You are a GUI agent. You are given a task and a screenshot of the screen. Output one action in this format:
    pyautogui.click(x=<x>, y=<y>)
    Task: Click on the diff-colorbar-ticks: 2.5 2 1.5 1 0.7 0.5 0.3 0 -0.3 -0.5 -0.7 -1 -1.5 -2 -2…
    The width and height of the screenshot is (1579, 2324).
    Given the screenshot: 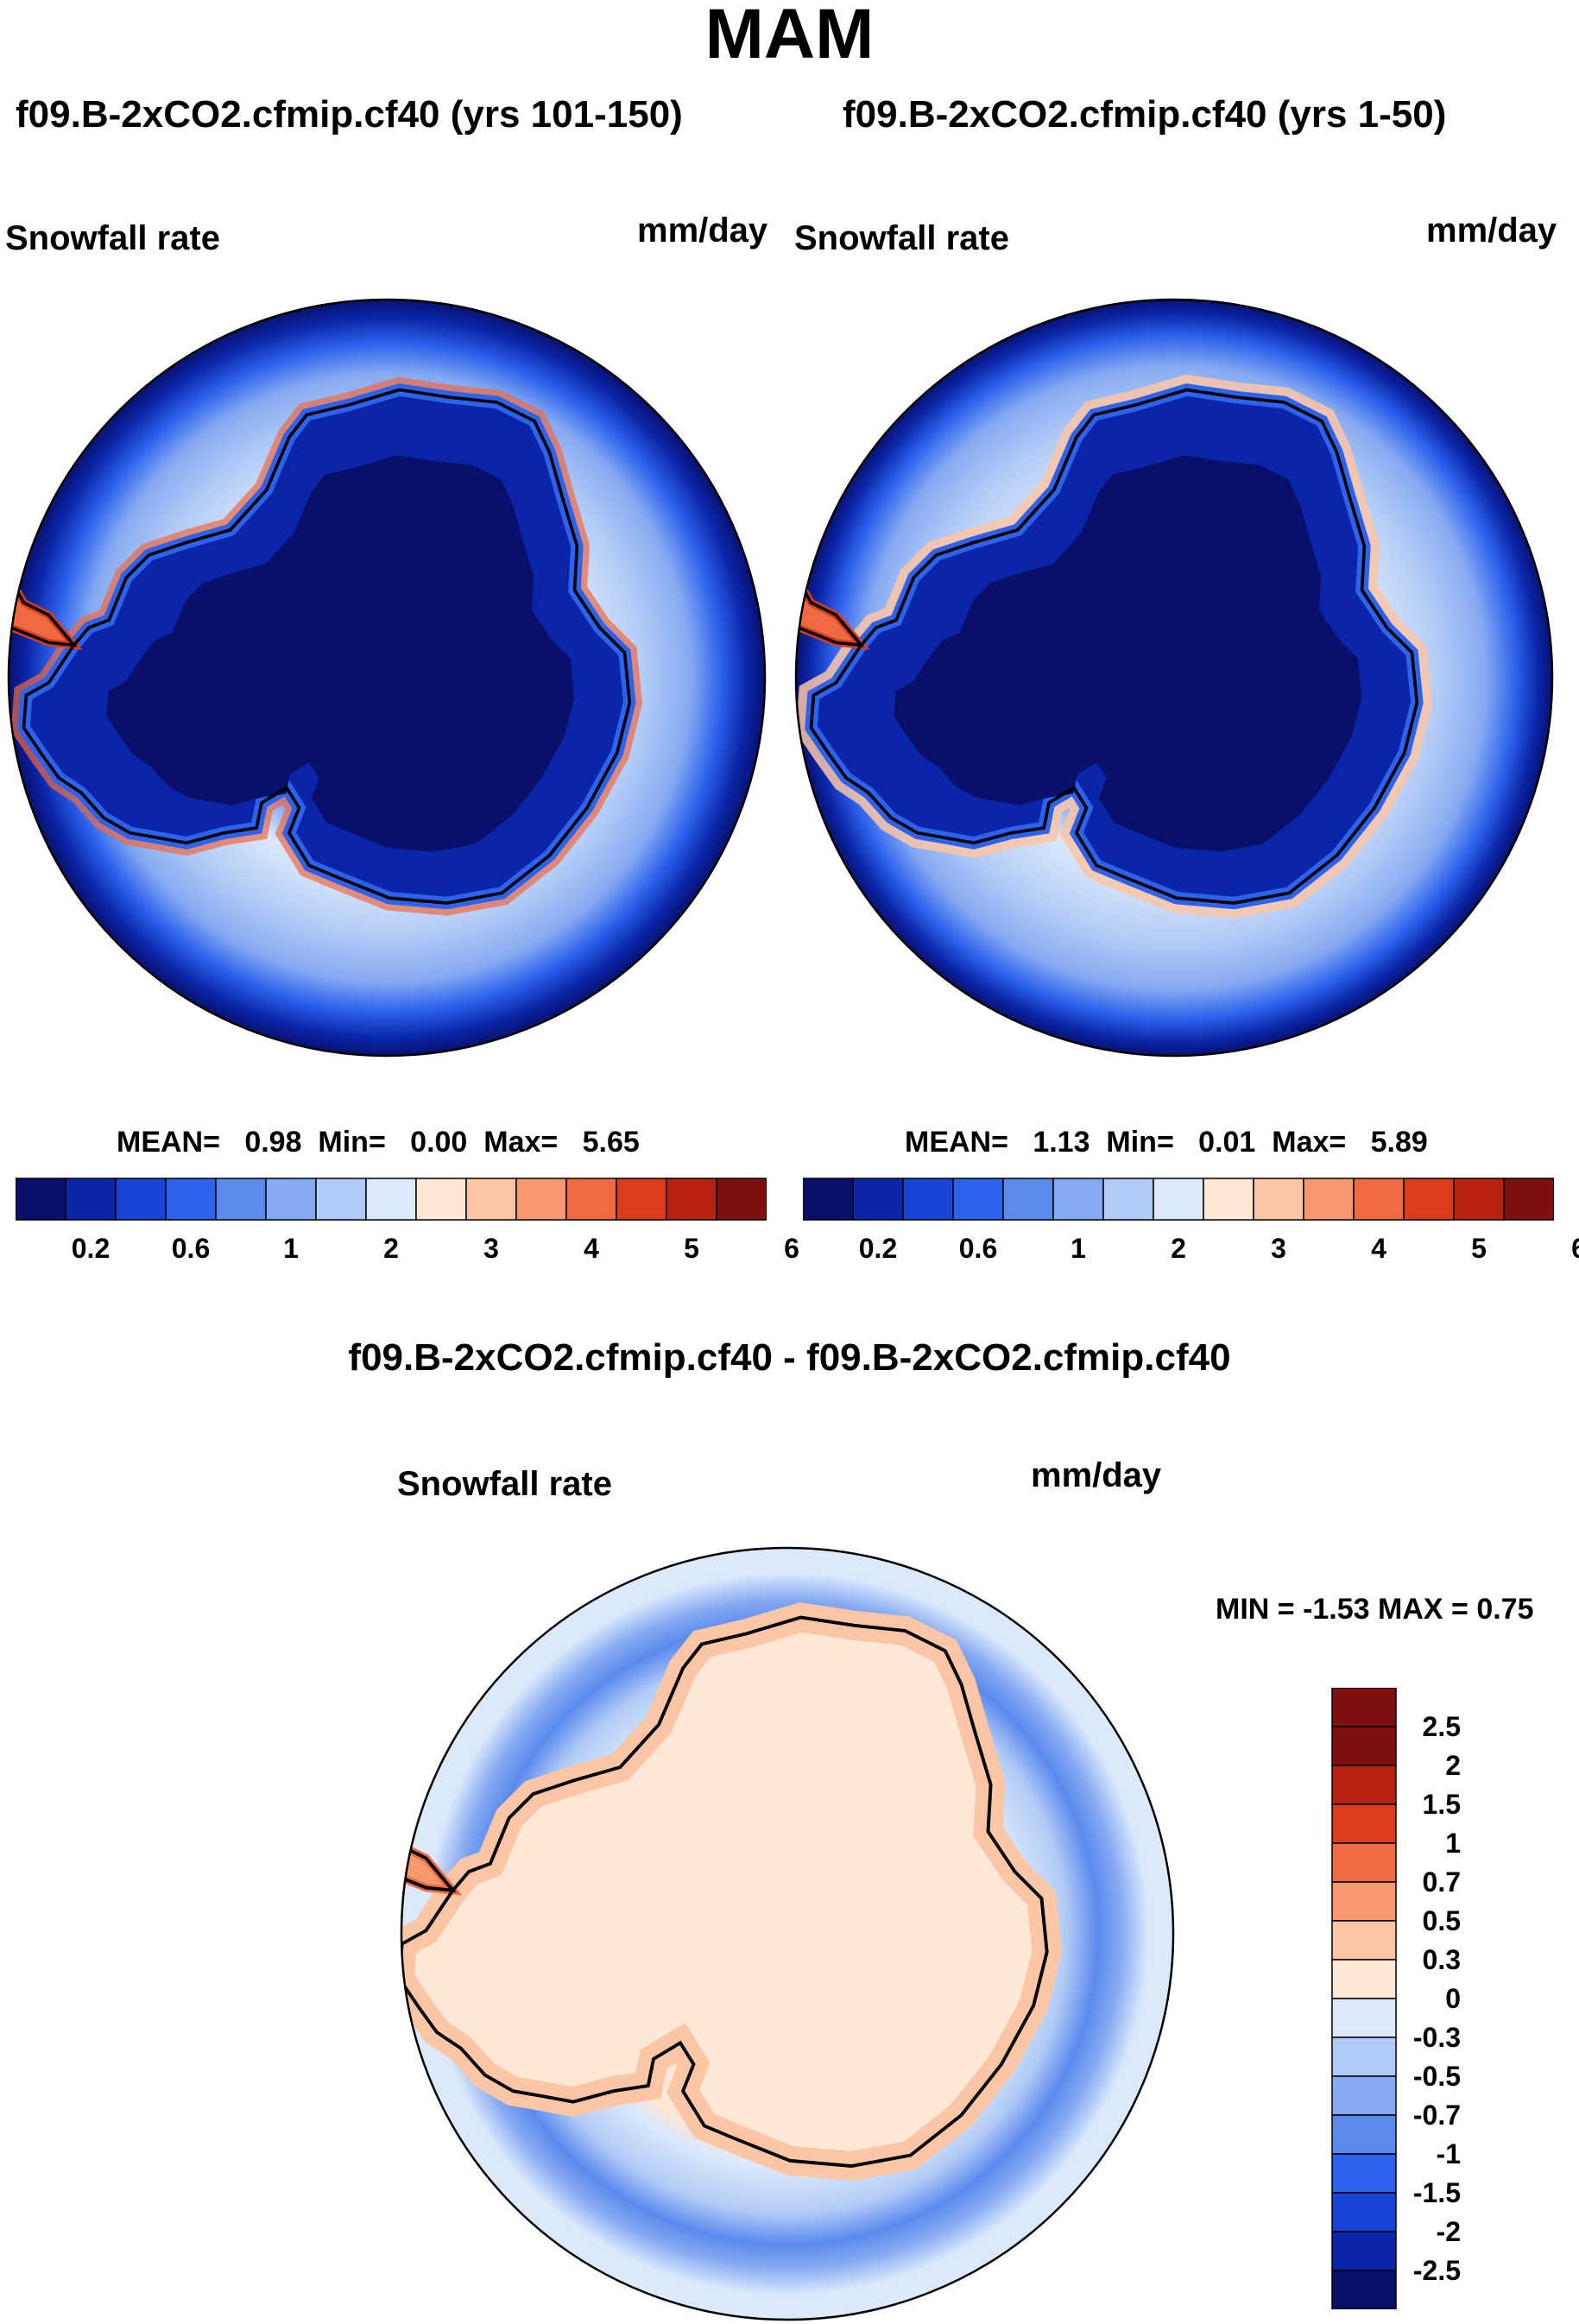 What is the action you would take?
    pyautogui.click(x=1461, y=1999)
    